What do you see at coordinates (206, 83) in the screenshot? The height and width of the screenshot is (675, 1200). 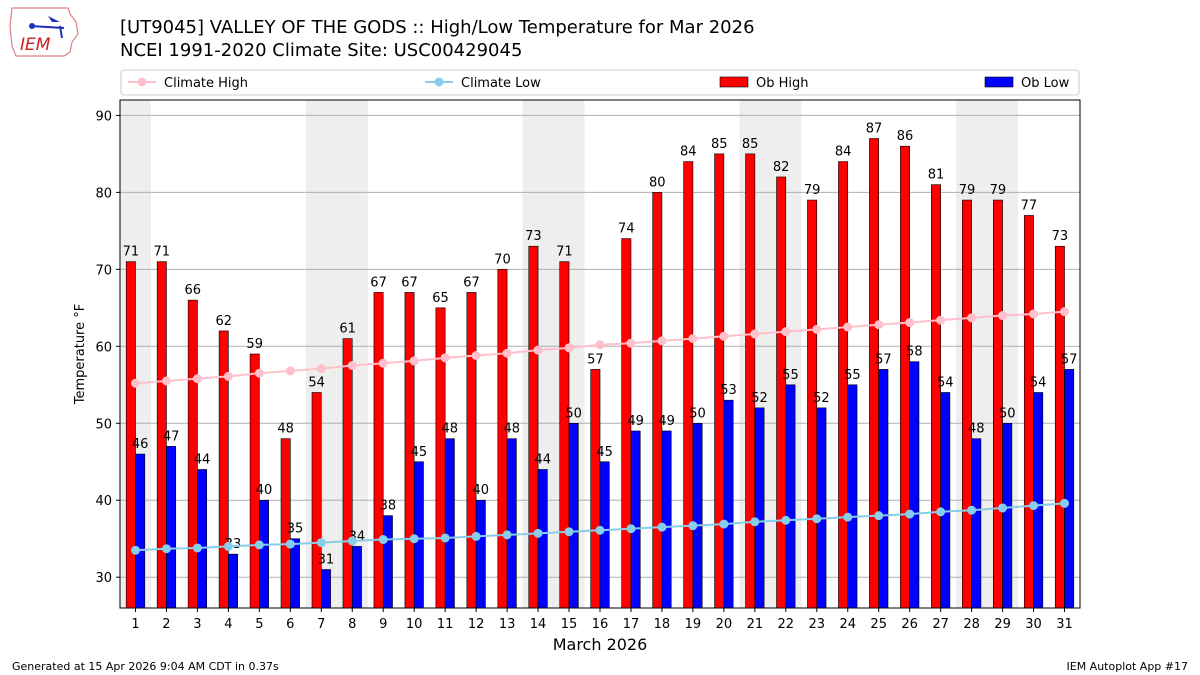 I see `legend-label: Climate High` at bounding box center [206, 83].